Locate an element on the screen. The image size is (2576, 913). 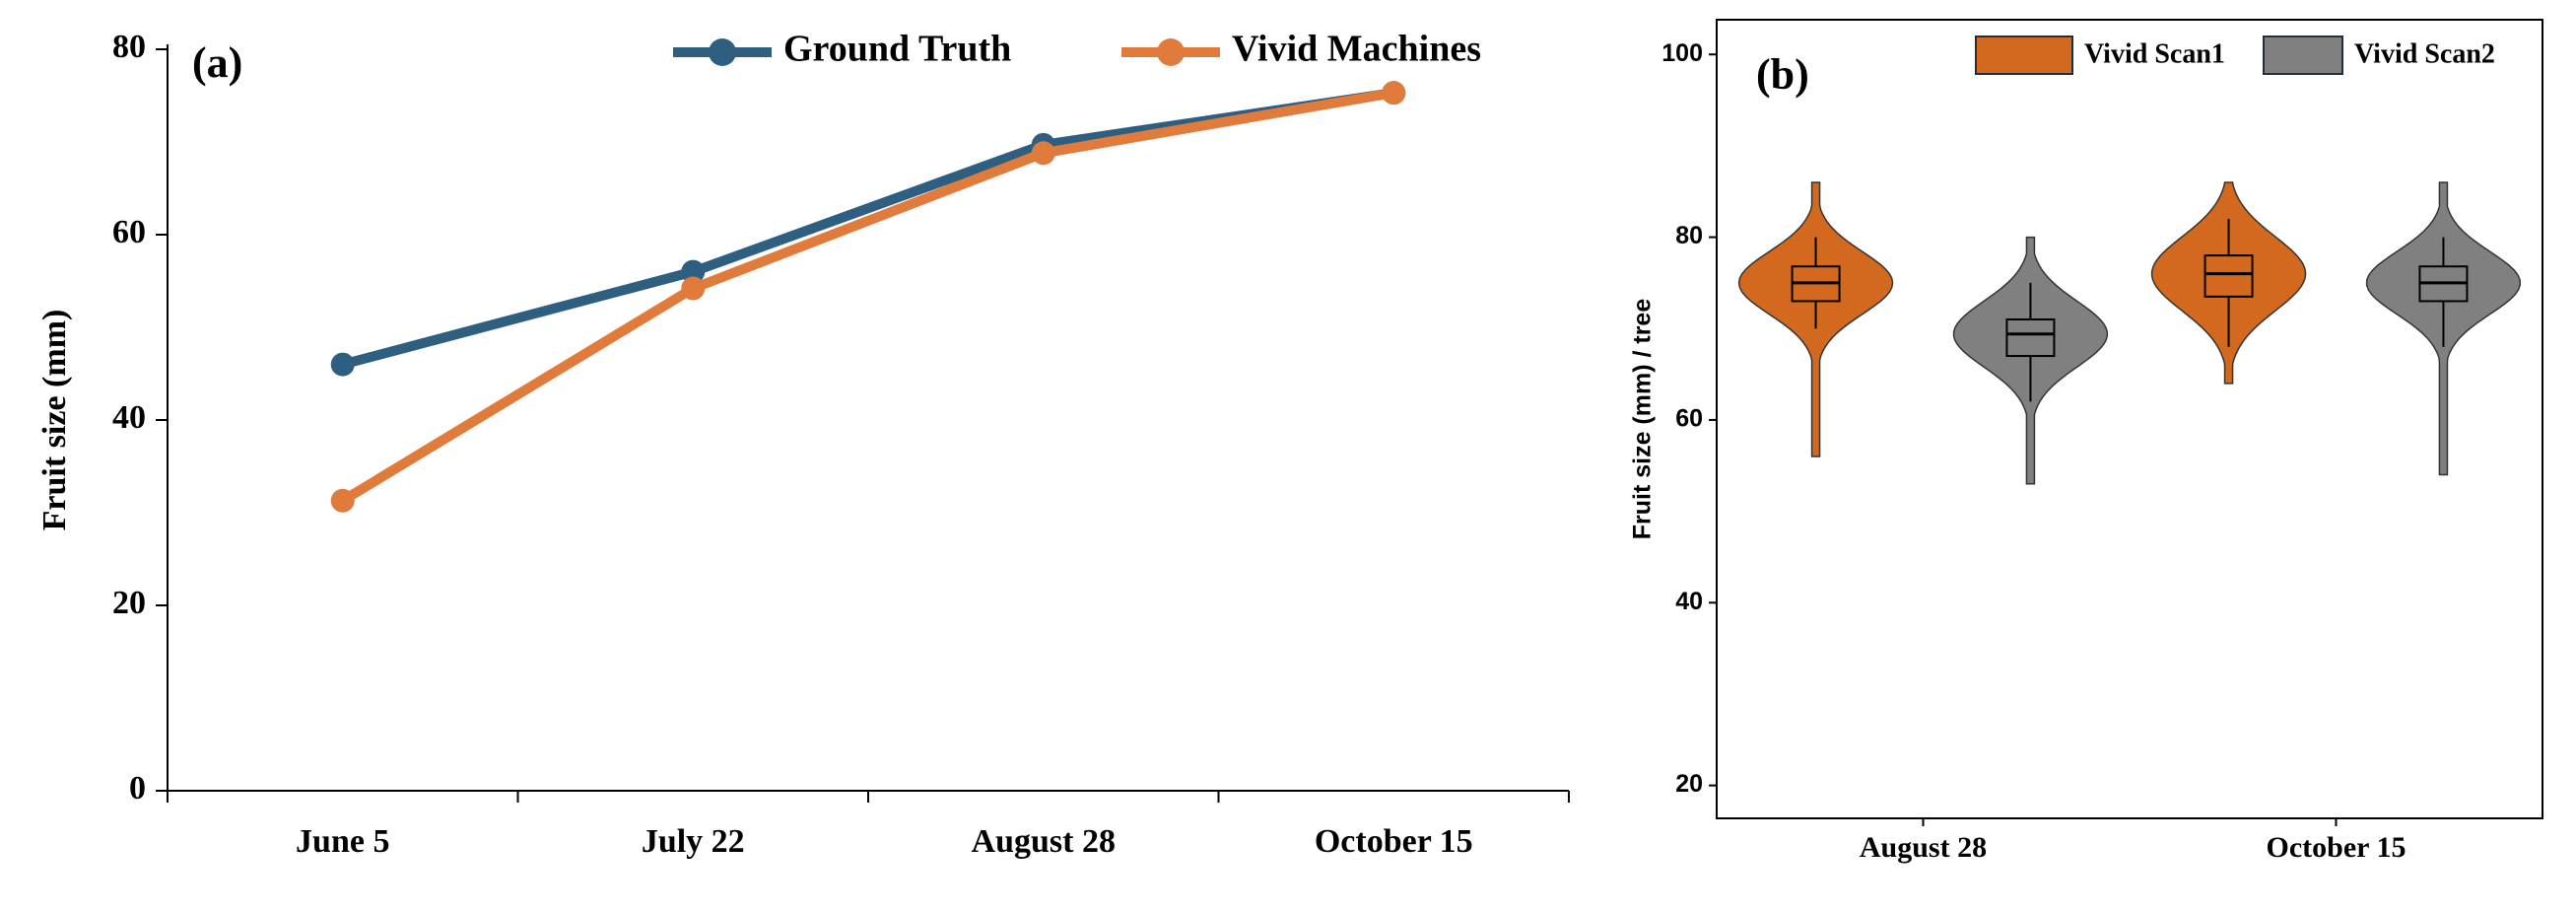
legend-label: Vivid Scan1 is located at coordinates (2154, 53).